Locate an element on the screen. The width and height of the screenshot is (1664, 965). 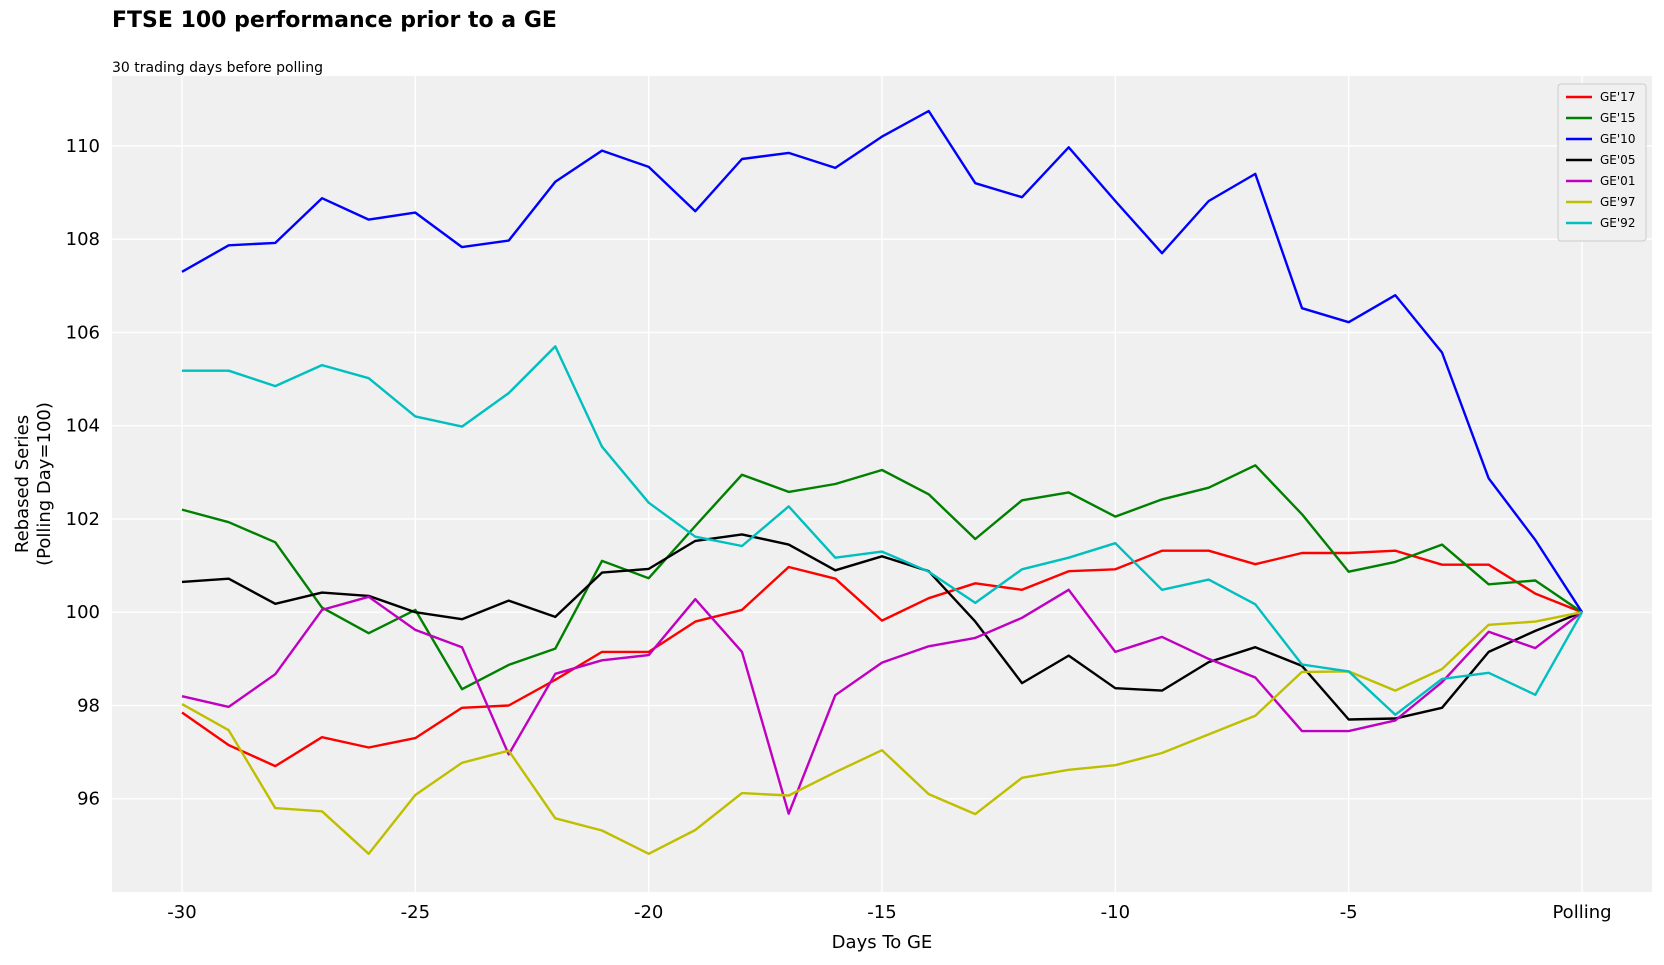
legend-label: GE'92 is located at coordinates (1617, 223).